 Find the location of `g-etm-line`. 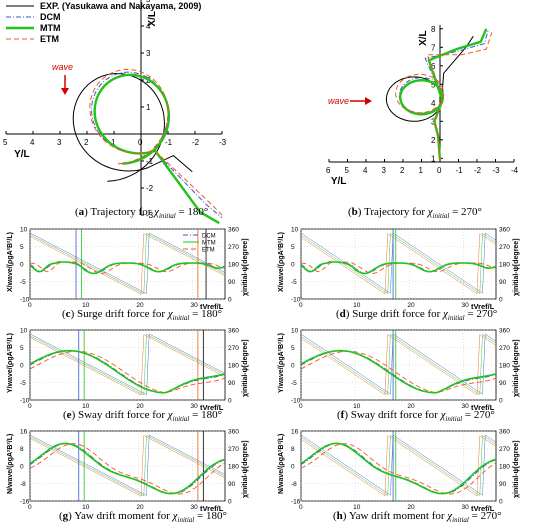

g-etm-line is located at coordinates (127, 469).